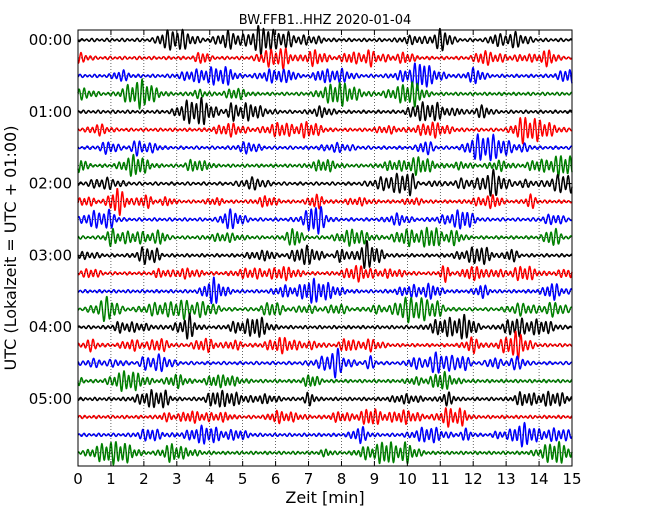 The image size is (650, 520). What do you see at coordinates (10, 248) in the screenshot?
I see `y-axis-label: UTC (Lokalzeit = UTC + 01:00)` at bounding box center [10, 248].